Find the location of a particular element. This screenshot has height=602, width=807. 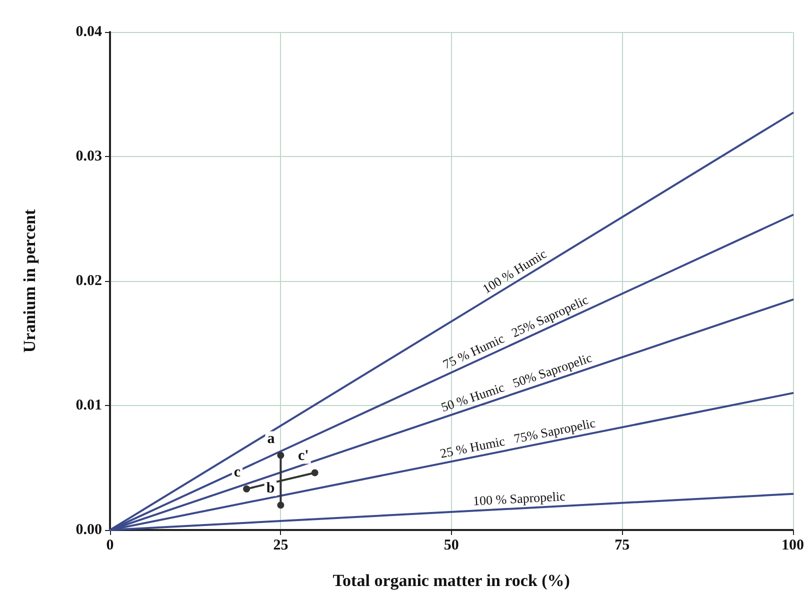

y-tick-label: 0.04 is located at coordinates (89, 32).